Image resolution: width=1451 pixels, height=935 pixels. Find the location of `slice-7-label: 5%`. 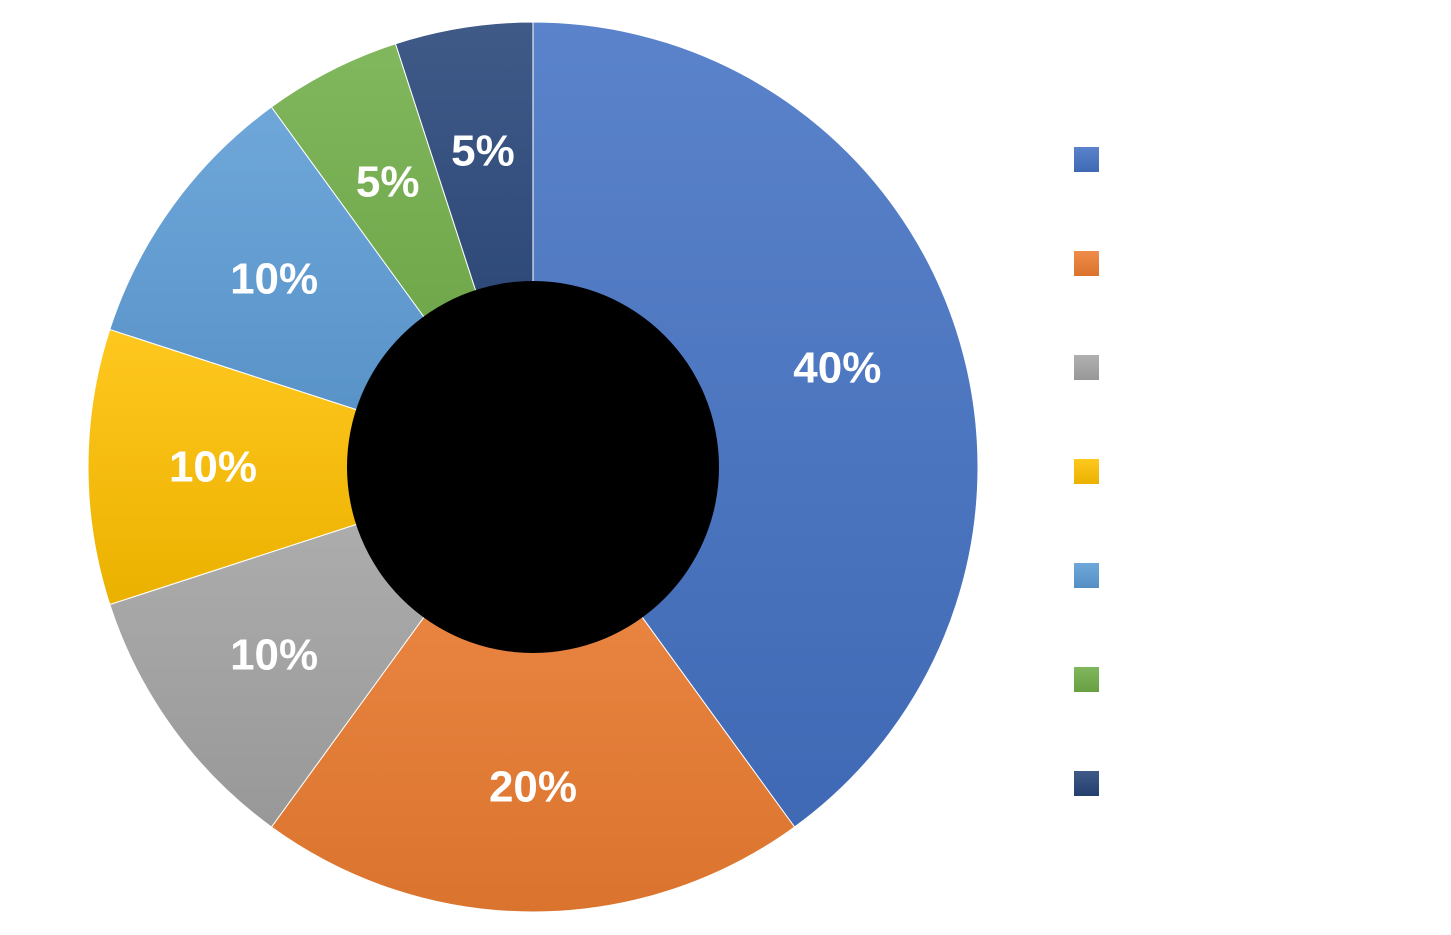

slice-7-label: 5% is located at coordinates (483, 150).